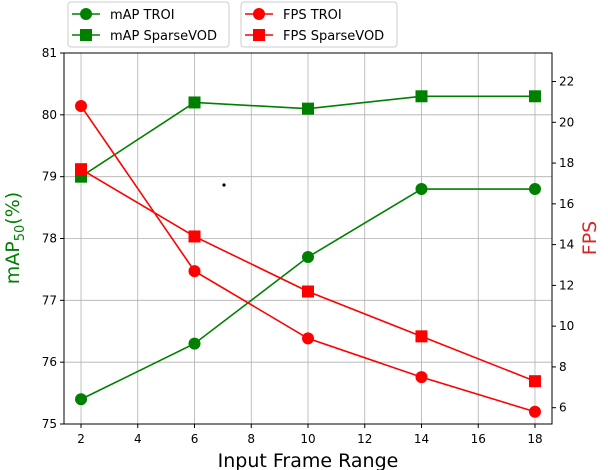 This screenshot has height=470, width=608. I want to click on y-left-tick-label: 75, so click(49, 424).